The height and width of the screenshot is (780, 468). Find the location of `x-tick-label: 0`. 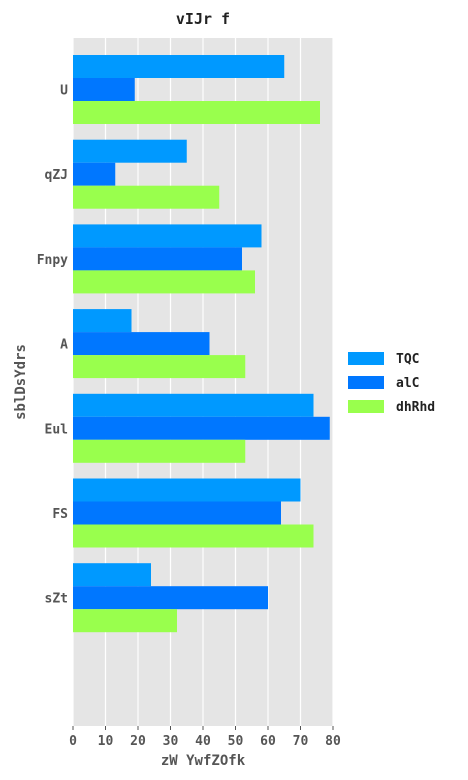

x-tick-label: 0 is located at coordinates (73, 741).